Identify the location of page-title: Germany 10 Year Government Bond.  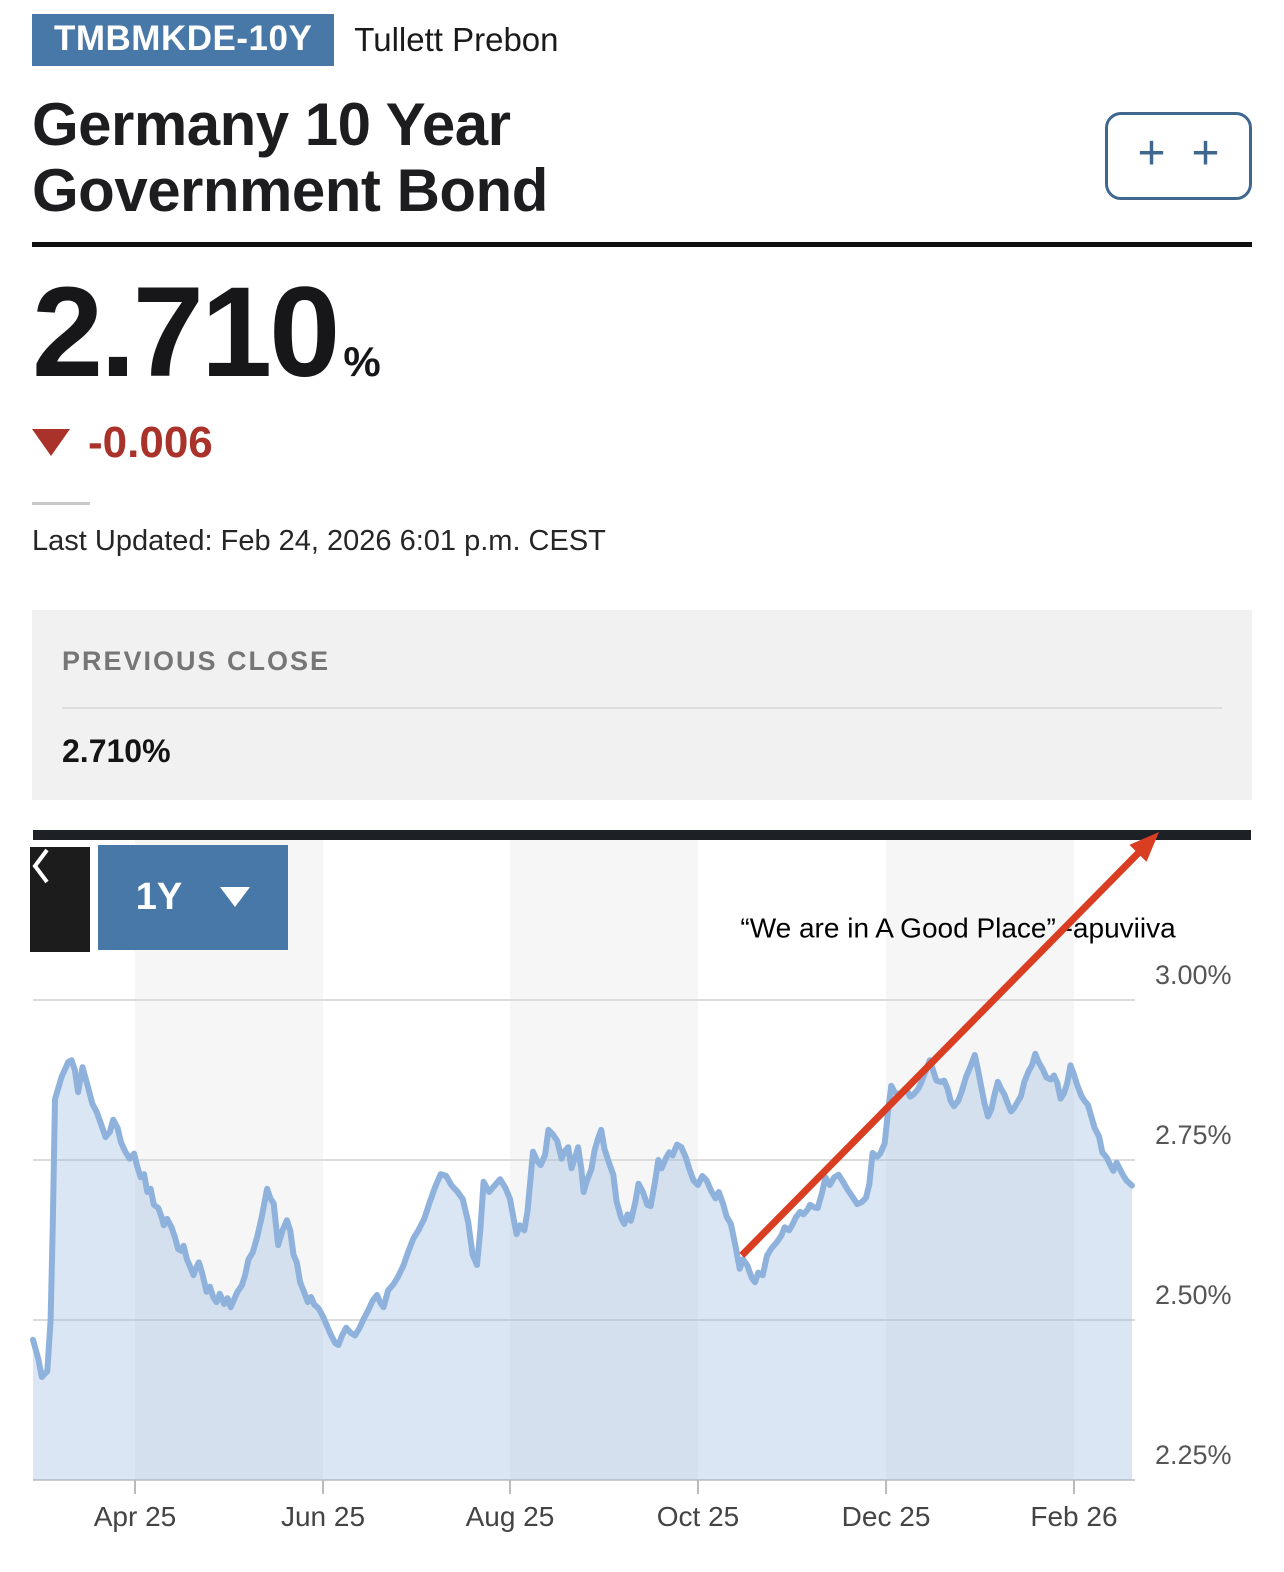
(290, 157).